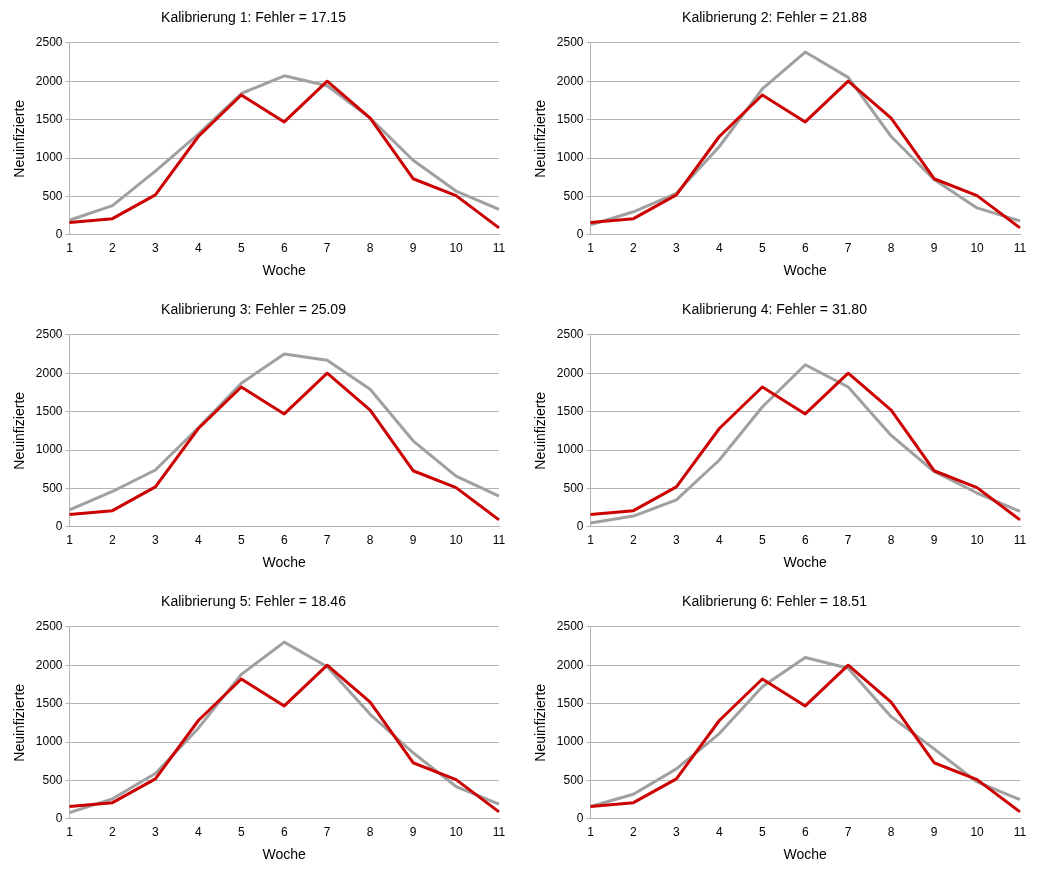  What do you see at coordinates (254, 601) in the screenshot?
I see `chart-title: Kalibrierung 5: Fehler = 18.46` at bounding box center [254, 601].